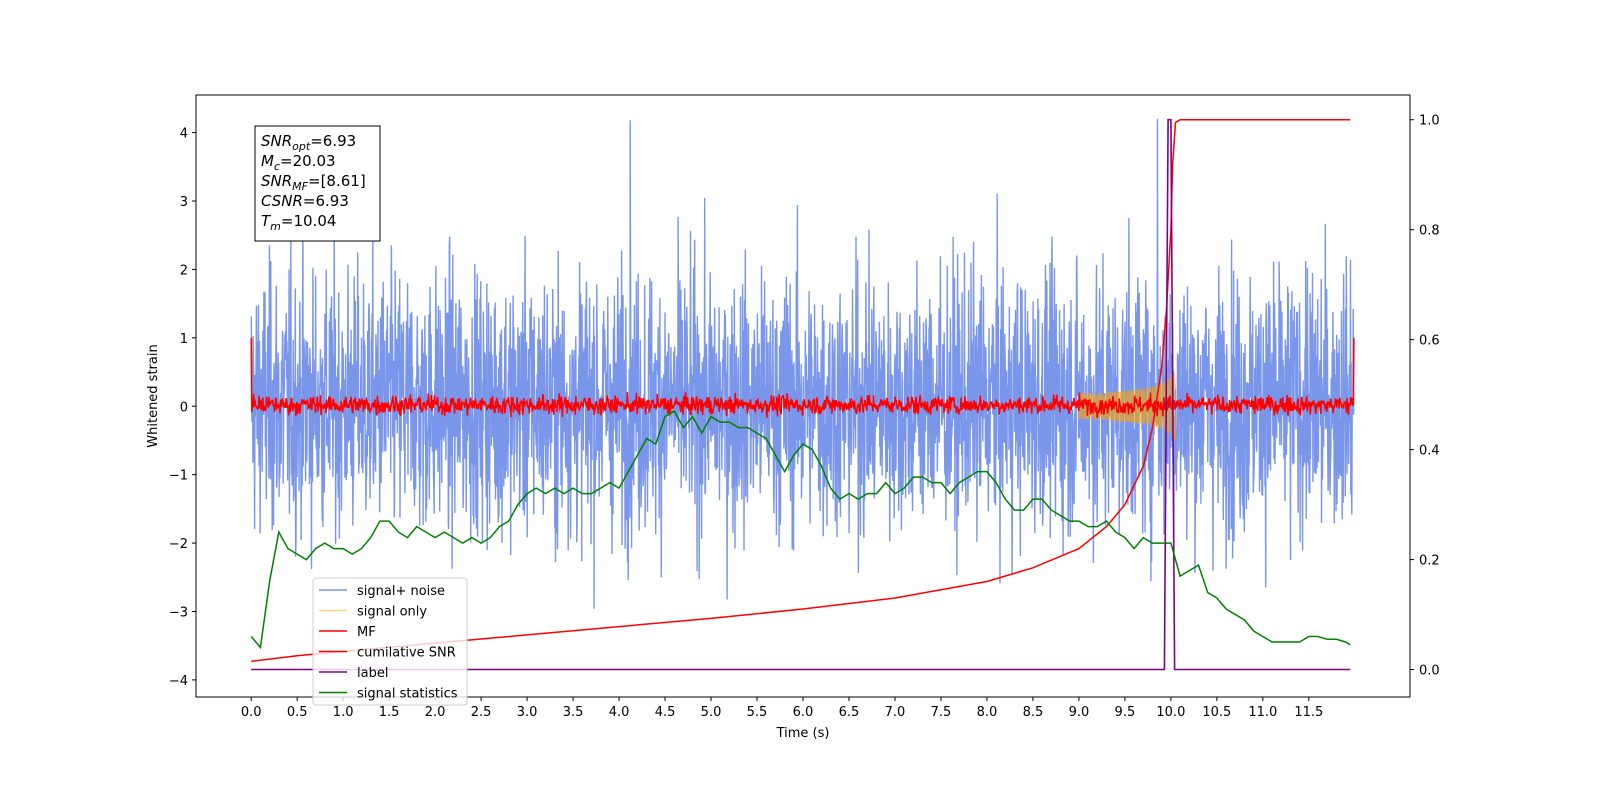 This screenshot has width=1600, height=800. What do you see at coordinates (711, 712) in the screenshot?
I see `x-tick-label: 5.0` at bounding box center [711, 712].